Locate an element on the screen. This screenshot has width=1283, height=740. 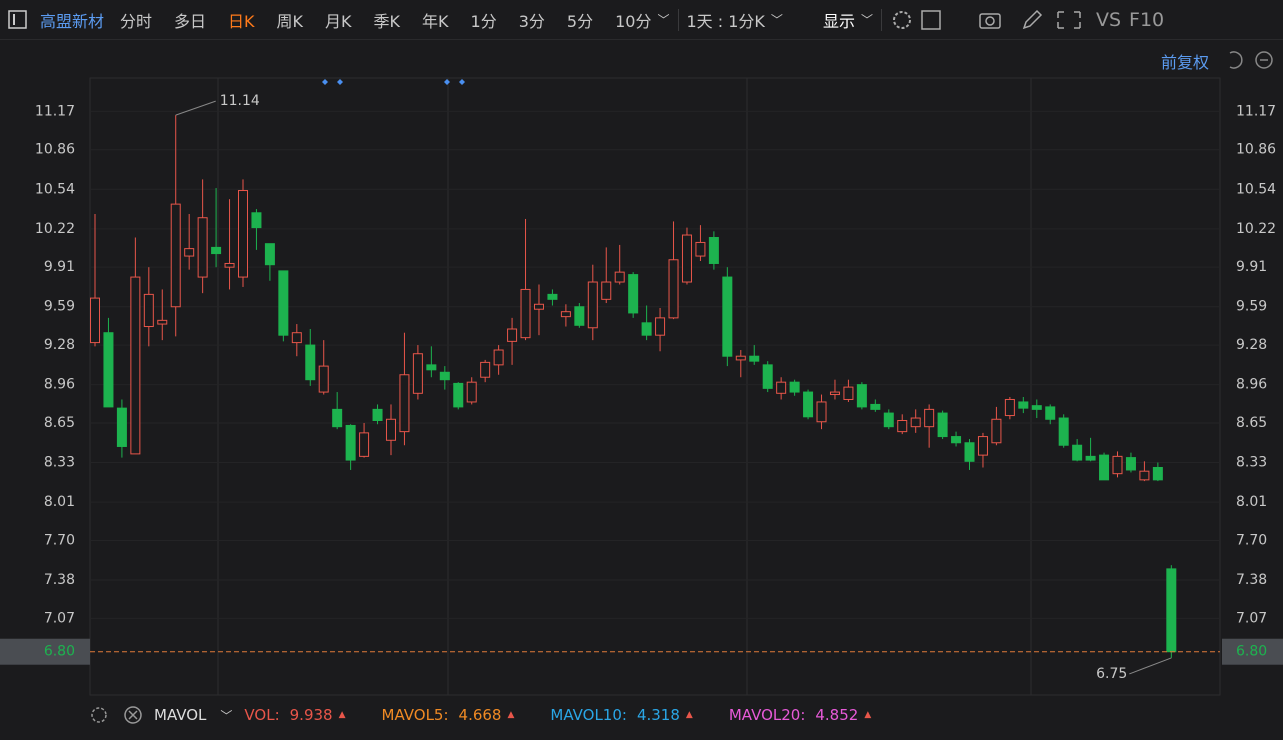
y-tick-label-right: 10.86 is located at coordinates (1256, 150).